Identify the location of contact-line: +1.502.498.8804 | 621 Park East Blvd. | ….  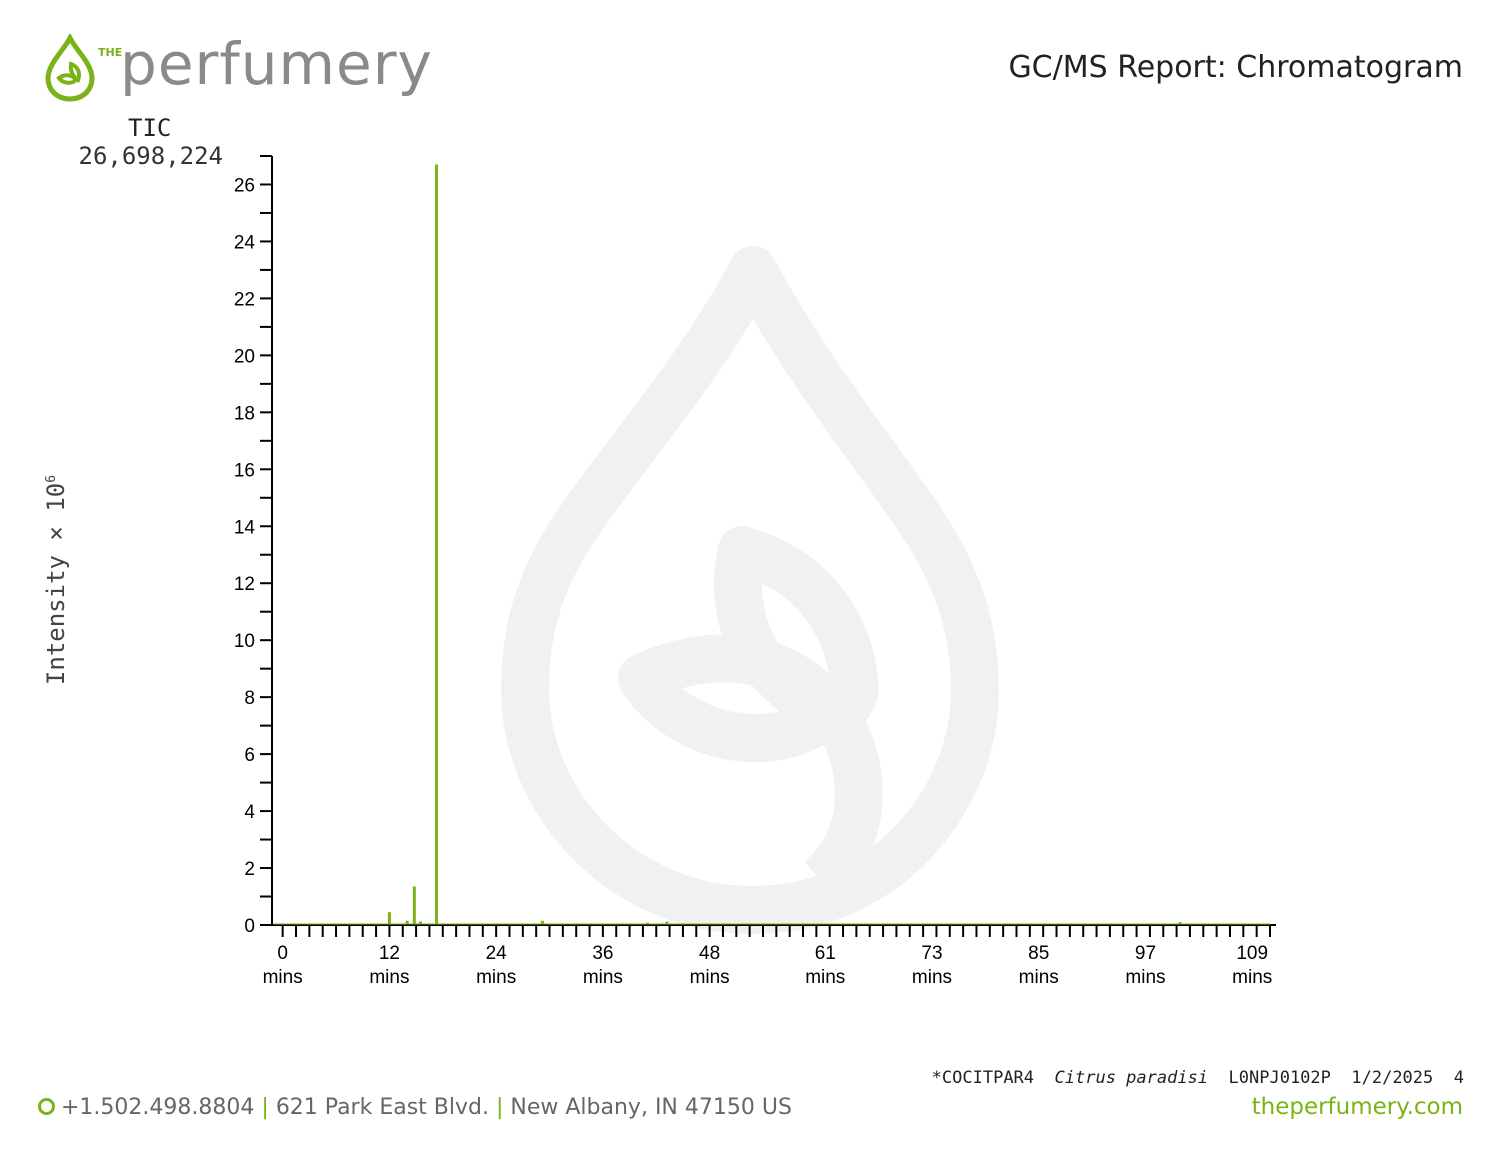
(415, 1107).